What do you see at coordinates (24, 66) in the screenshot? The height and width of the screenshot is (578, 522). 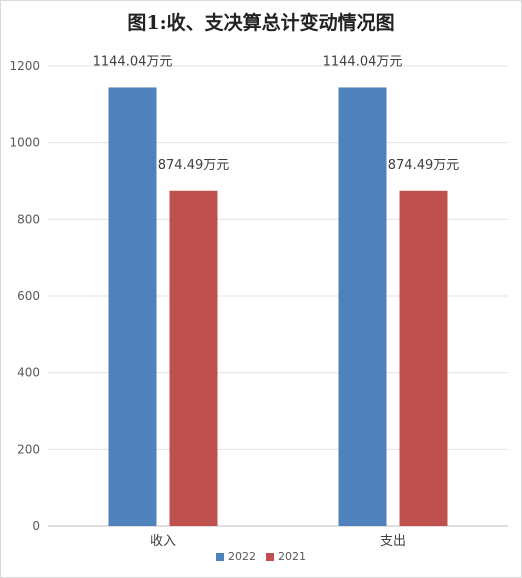 I see `y-tick-label: 1200` at bounding box center [24, 66].